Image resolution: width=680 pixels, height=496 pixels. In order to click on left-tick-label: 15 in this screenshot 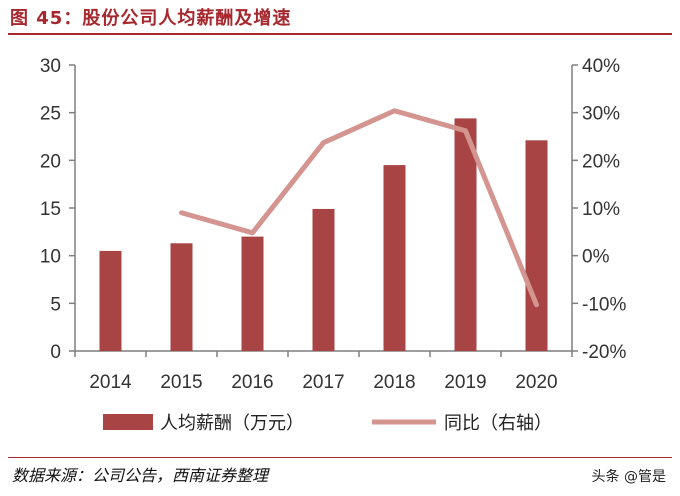, I will do `click(50, 209)`.